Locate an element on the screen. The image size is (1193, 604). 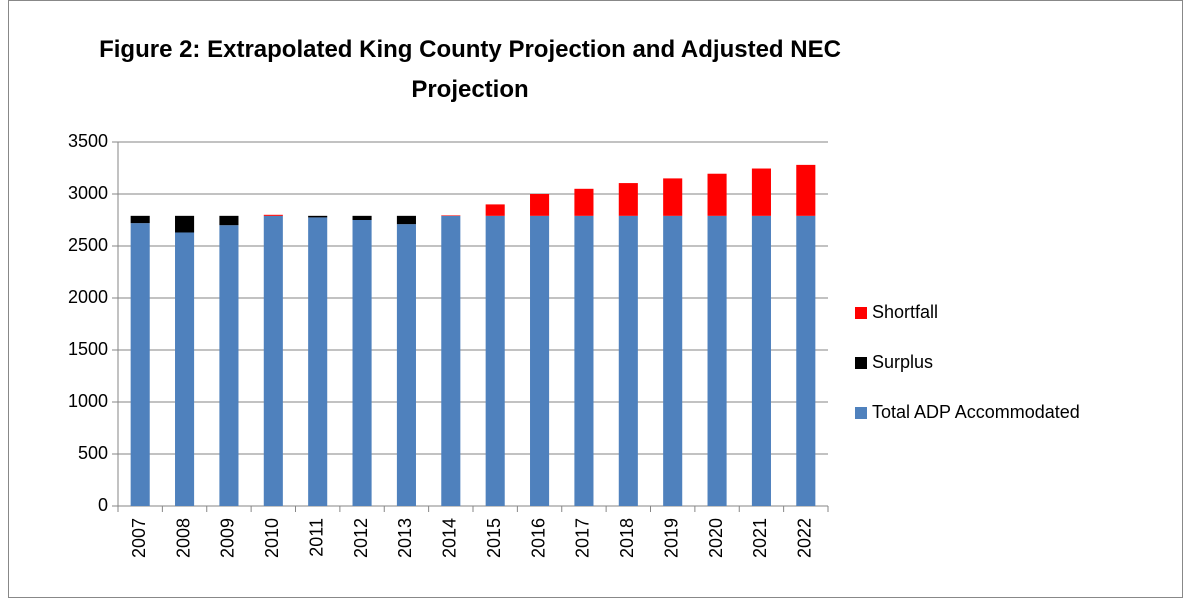
x-tick-label: 2012 is located at coordinates (361, 538).